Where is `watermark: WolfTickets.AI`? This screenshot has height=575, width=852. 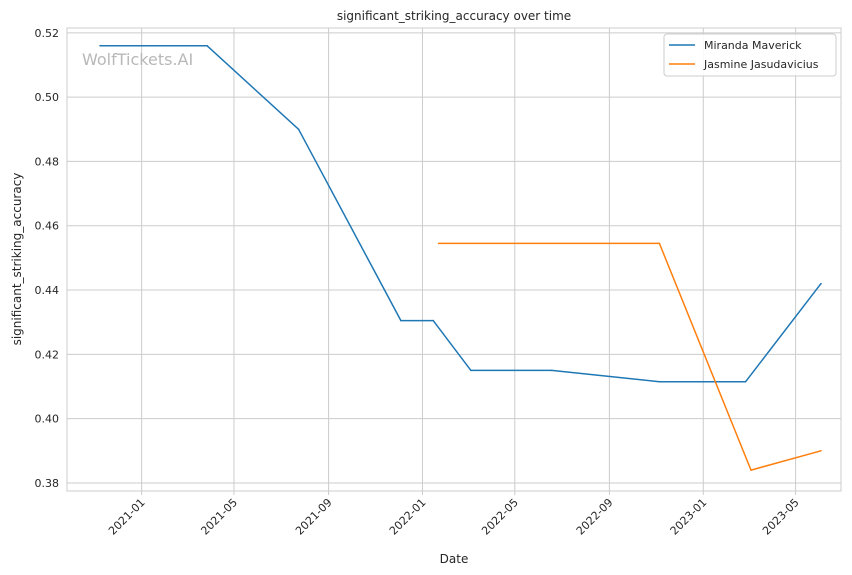 watermark: WolfTickets.AI is located at coordinates (137, 59).